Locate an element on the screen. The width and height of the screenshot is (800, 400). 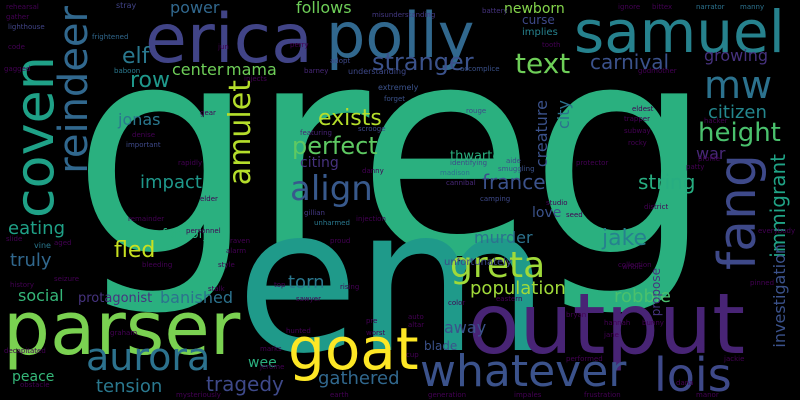
word: impales is located at coordinates (528, 395).